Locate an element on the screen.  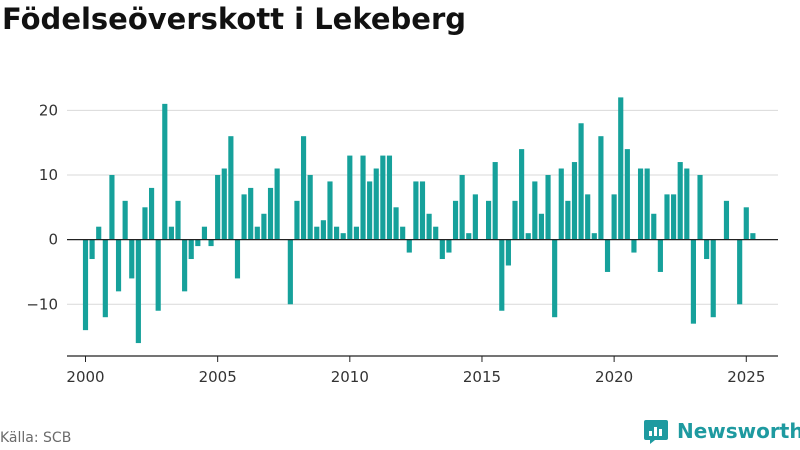
y-tick-label: 0 is located at coordinates (53, 240).